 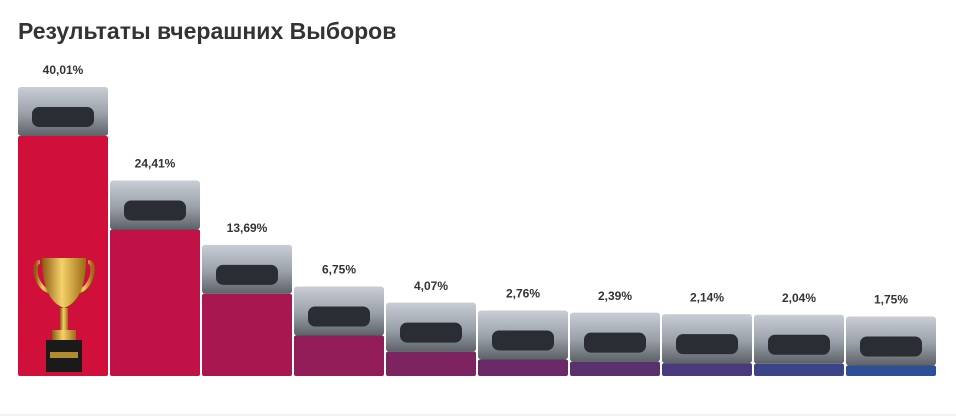 I want to click on value-label: 24,41%, so click(x=155, y=164).